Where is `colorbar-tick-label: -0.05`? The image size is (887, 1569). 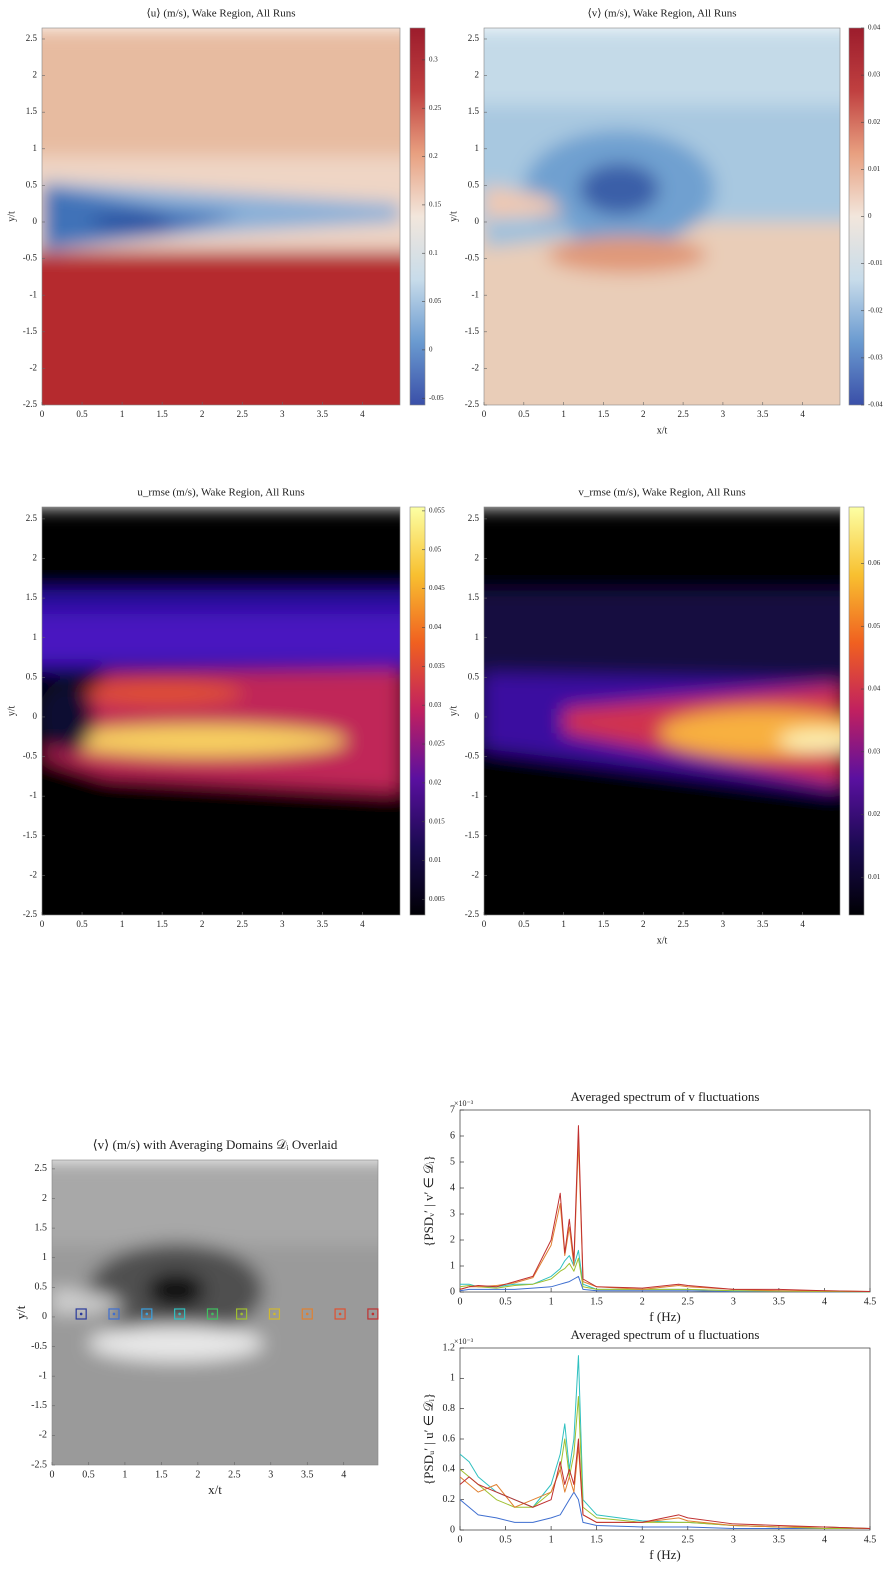 colorbar-tick-label: -0.05 is located at coordinates (436, 398).